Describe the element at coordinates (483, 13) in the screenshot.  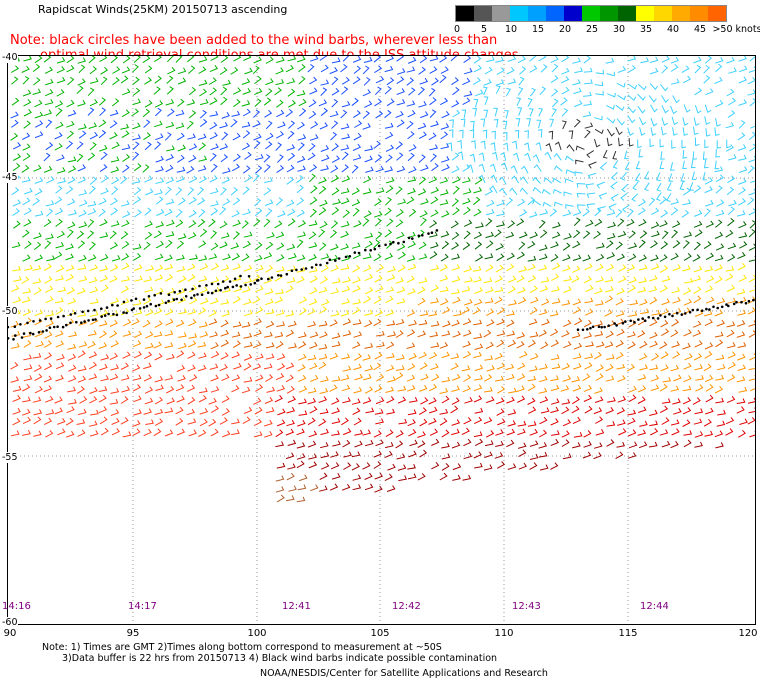
I see `legend-swatch` at that location.